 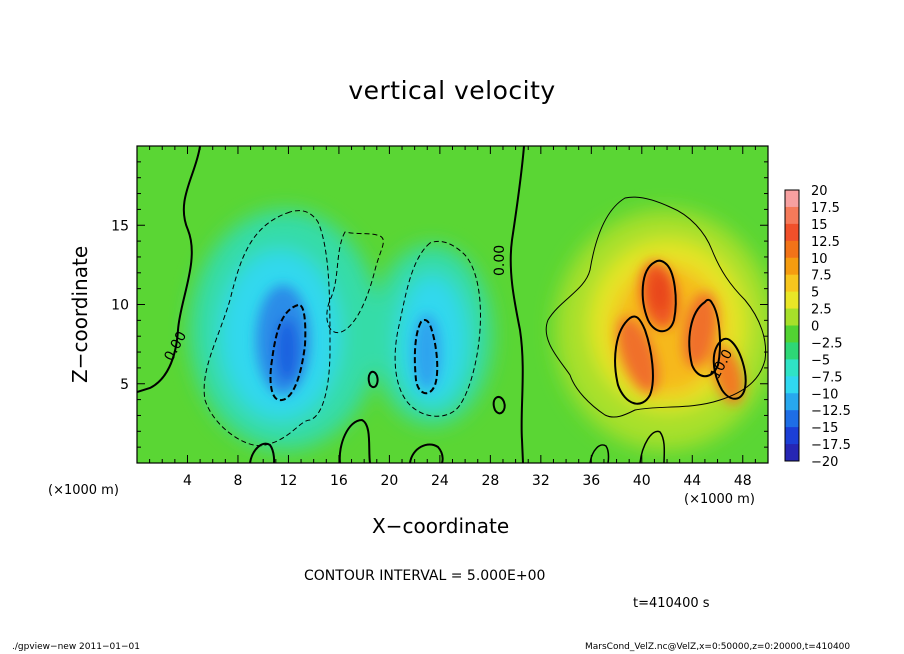 What do you see at coordinates (124, 385) in the screenshot?
I see `y-tick-label: 5` at bounding box center [124, 385].